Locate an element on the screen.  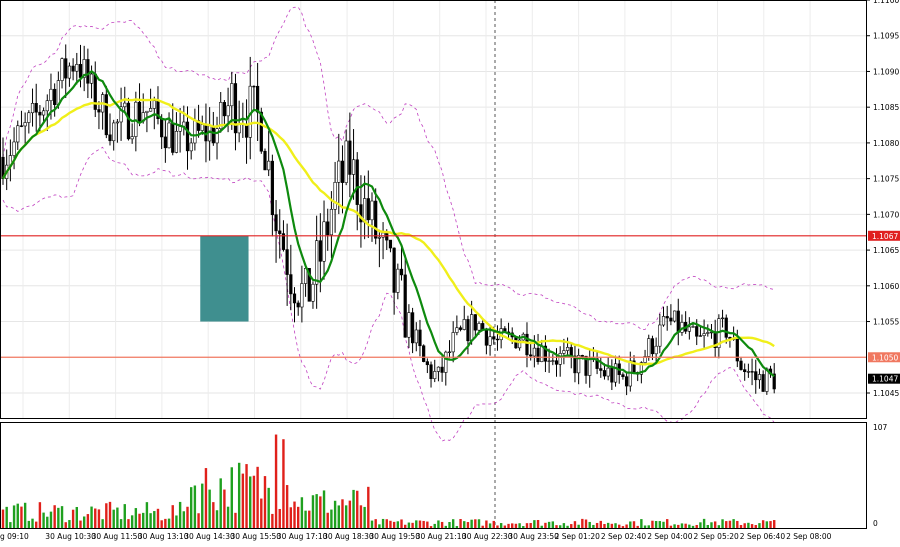
time-tick-label: 30 Aug 21:10 is located at coordinates (441, 536).